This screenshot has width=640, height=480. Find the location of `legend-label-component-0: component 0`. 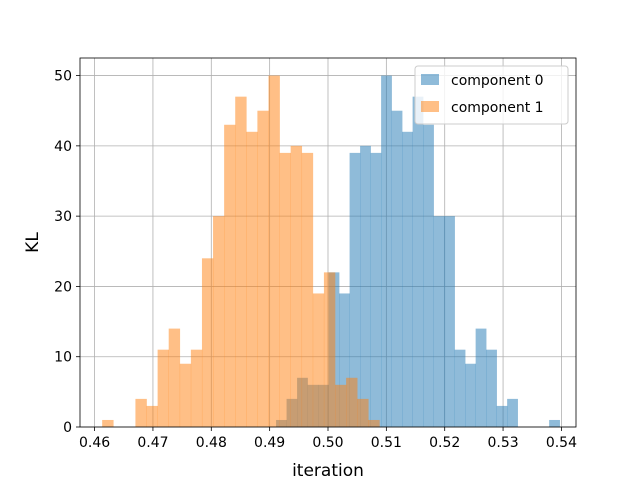

legend-label-component-0: component 0 is located at coordinates (497, 81).